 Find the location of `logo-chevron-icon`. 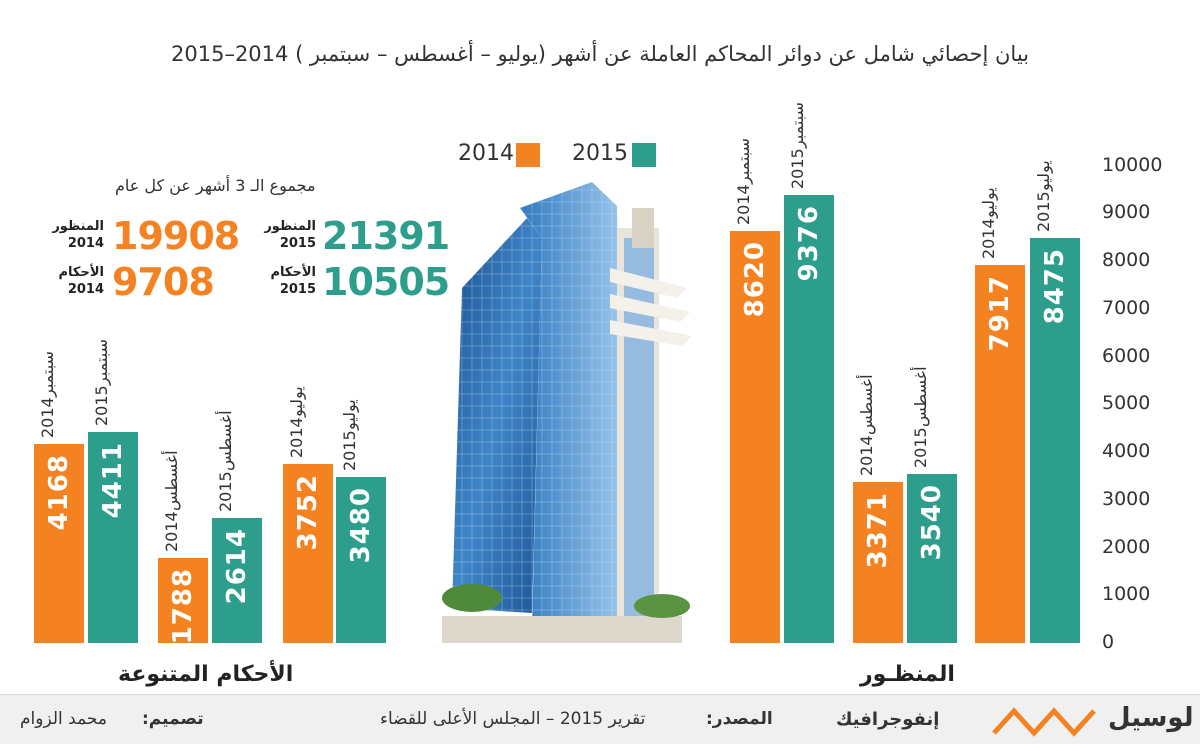

logo-chevron-icon is located at coordinates (1044, 722).